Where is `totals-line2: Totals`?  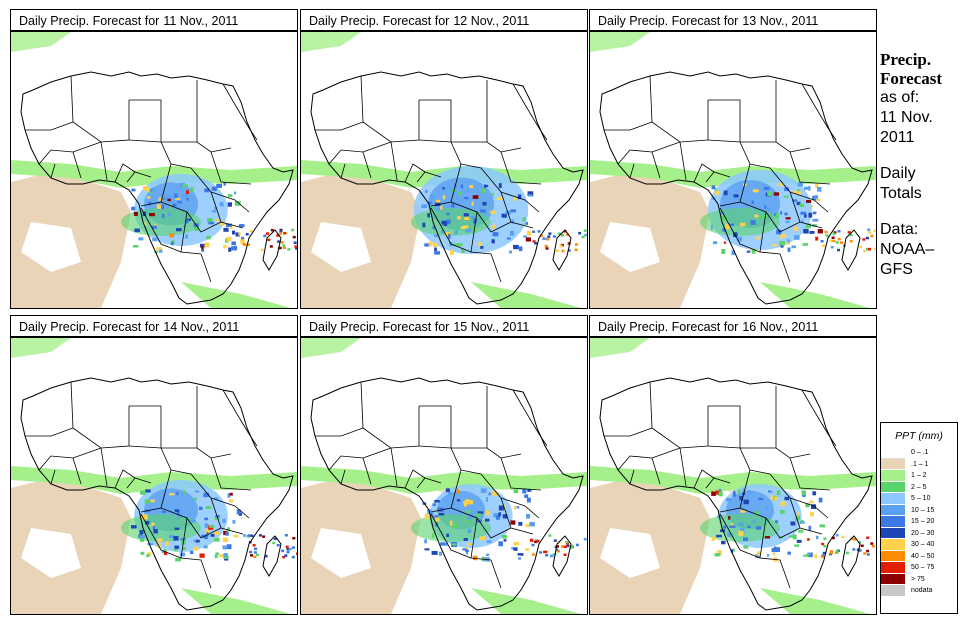
totals-line2: Totals is located at coordinates (901, 193).